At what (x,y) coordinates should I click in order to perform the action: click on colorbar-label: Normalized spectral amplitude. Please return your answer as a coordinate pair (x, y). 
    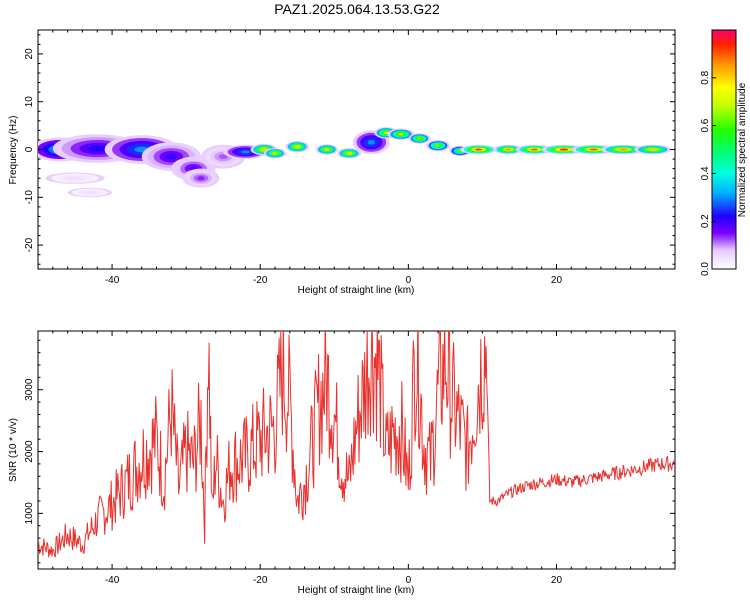
    Looking at the image, I should click on (742, 149).